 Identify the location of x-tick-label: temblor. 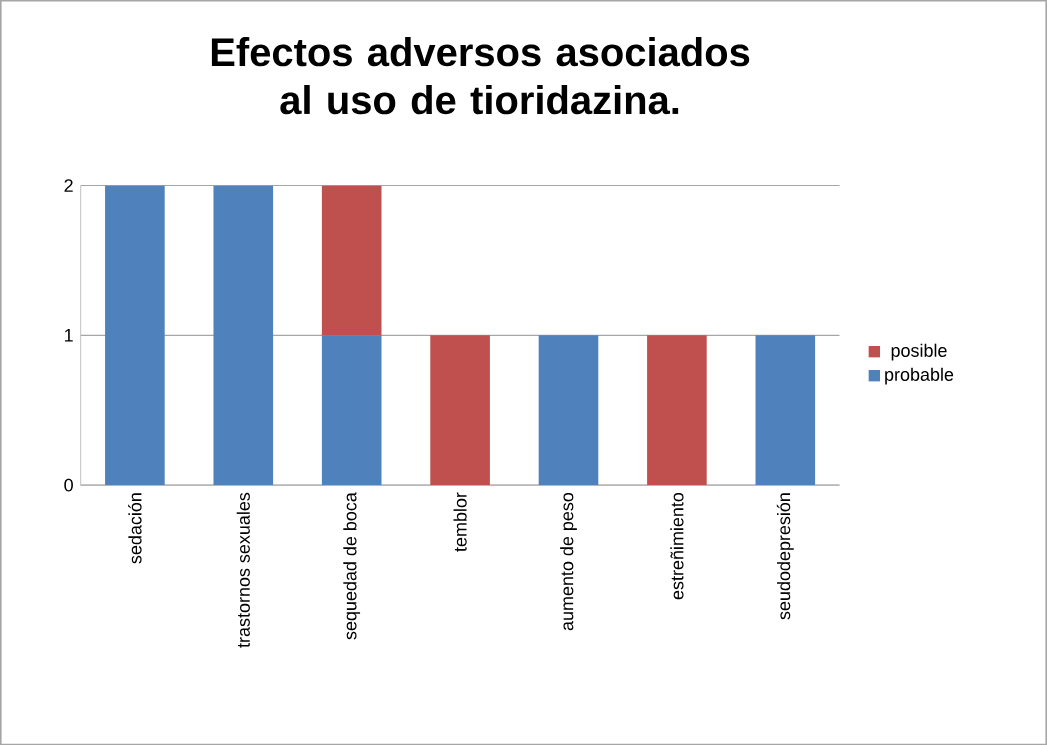
(460, 522).